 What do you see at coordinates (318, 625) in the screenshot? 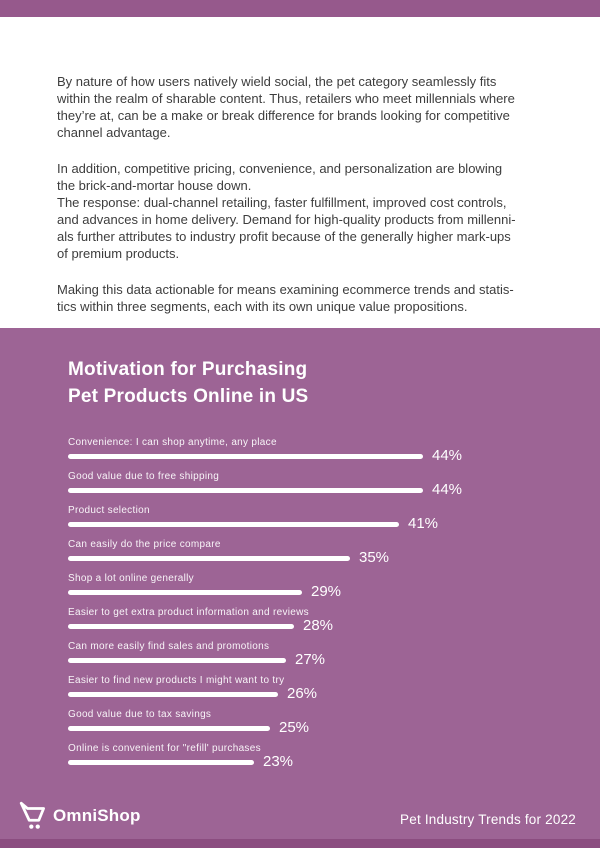
I see `bar-value: 28%` at bounding box center [318, 625].